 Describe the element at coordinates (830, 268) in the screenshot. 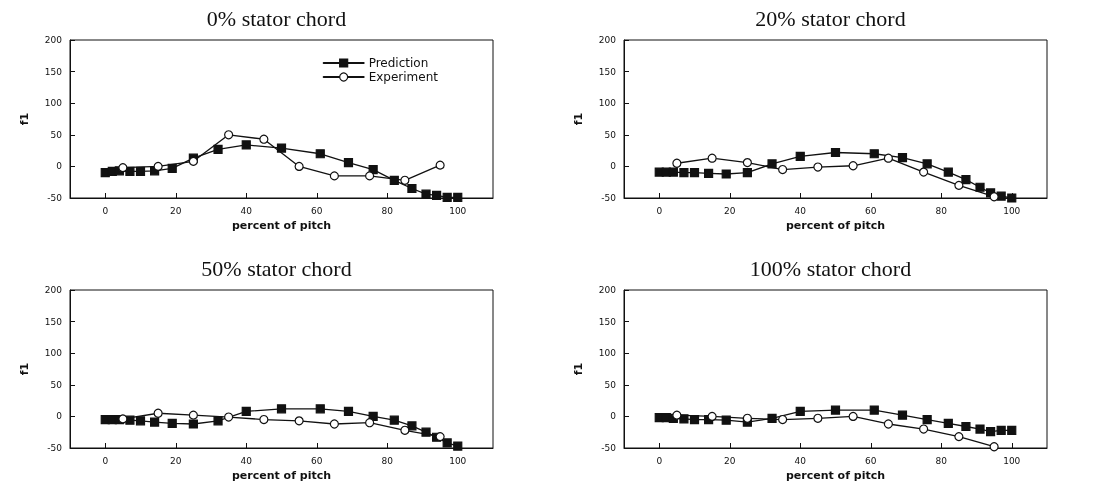

I see `chart-title: 100% stator chord` at that location.